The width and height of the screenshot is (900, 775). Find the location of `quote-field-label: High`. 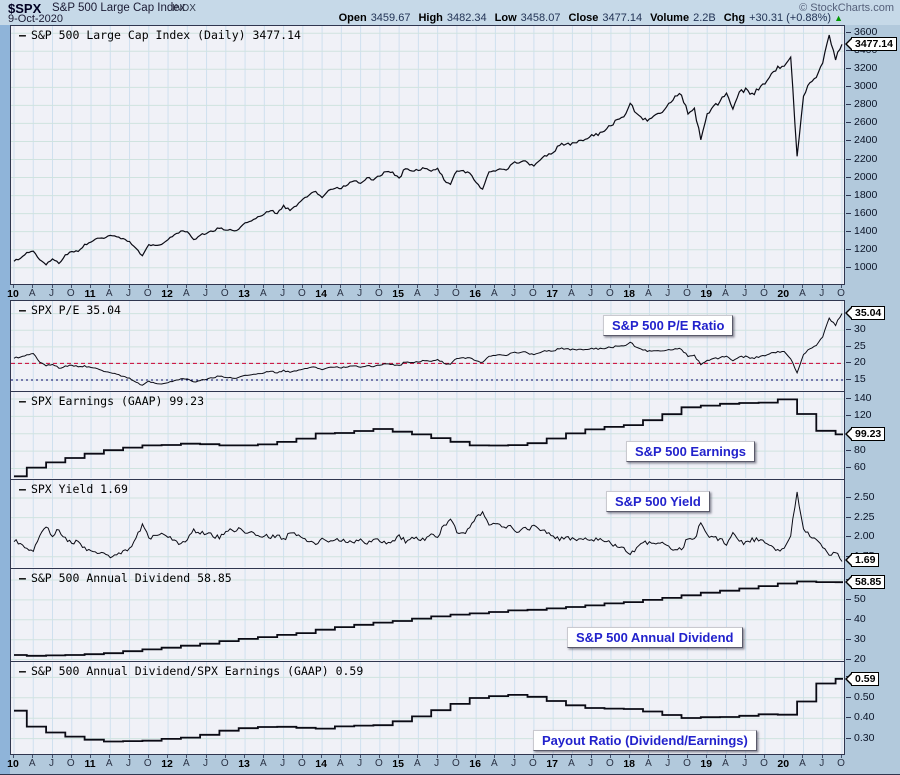

quote-field-label: High is located at coordinates (430, 18).